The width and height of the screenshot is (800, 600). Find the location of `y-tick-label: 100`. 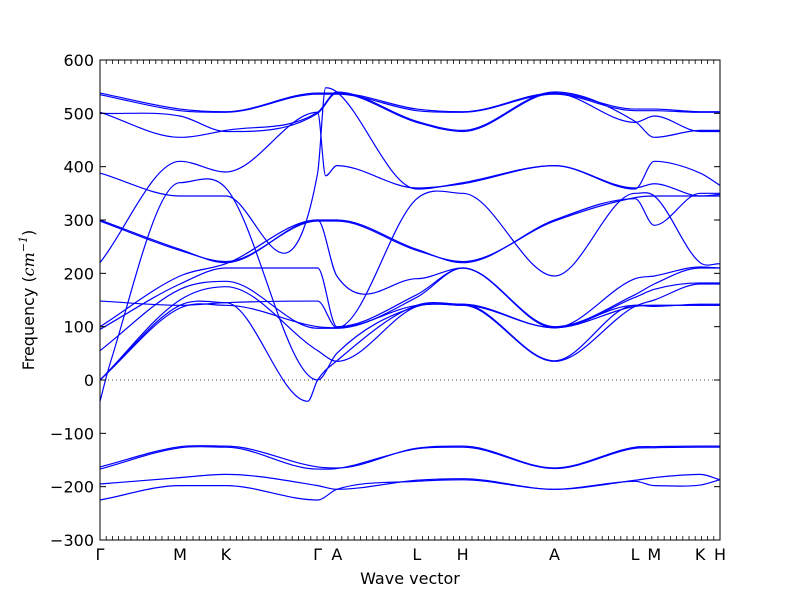

y-tick-label: 100 is located at coordinates (78, 327).